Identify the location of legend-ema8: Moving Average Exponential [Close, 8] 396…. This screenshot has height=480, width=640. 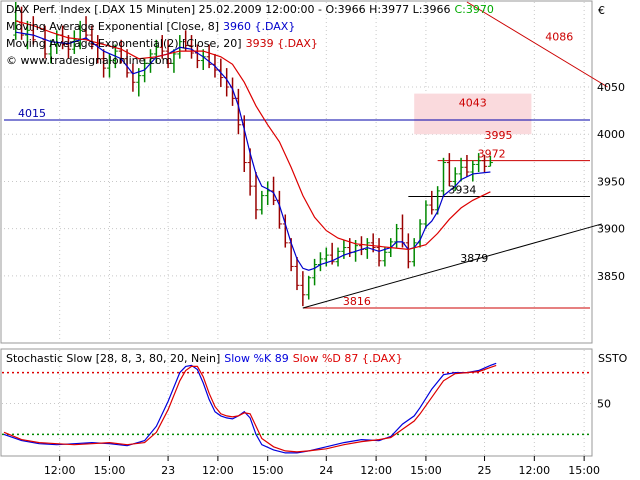
(150, 26).